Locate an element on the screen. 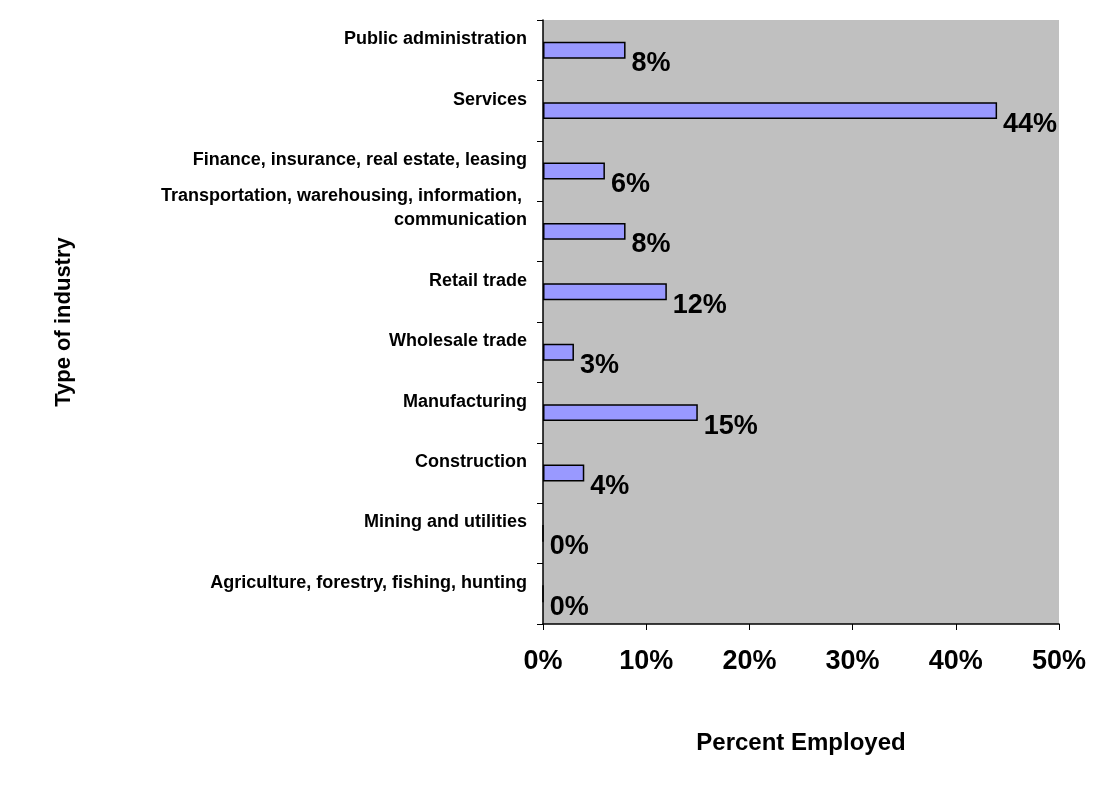  y-tick-label: Transportation, warehousing, information, communication is located at coordinates (343, 207).